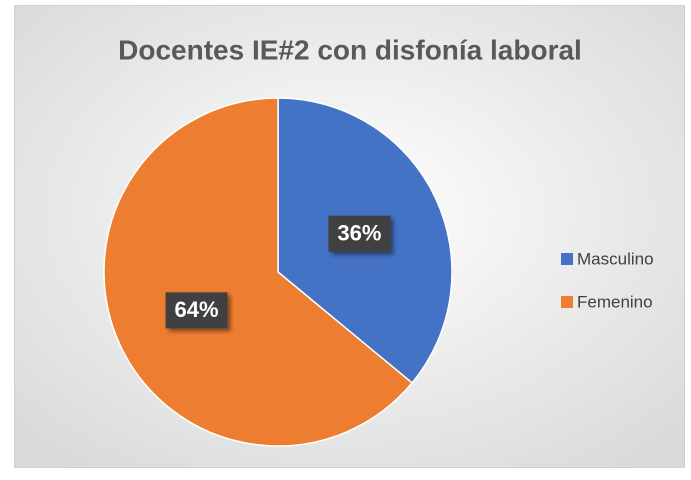  I want to click on data-label: 64%, so click(197, 309).